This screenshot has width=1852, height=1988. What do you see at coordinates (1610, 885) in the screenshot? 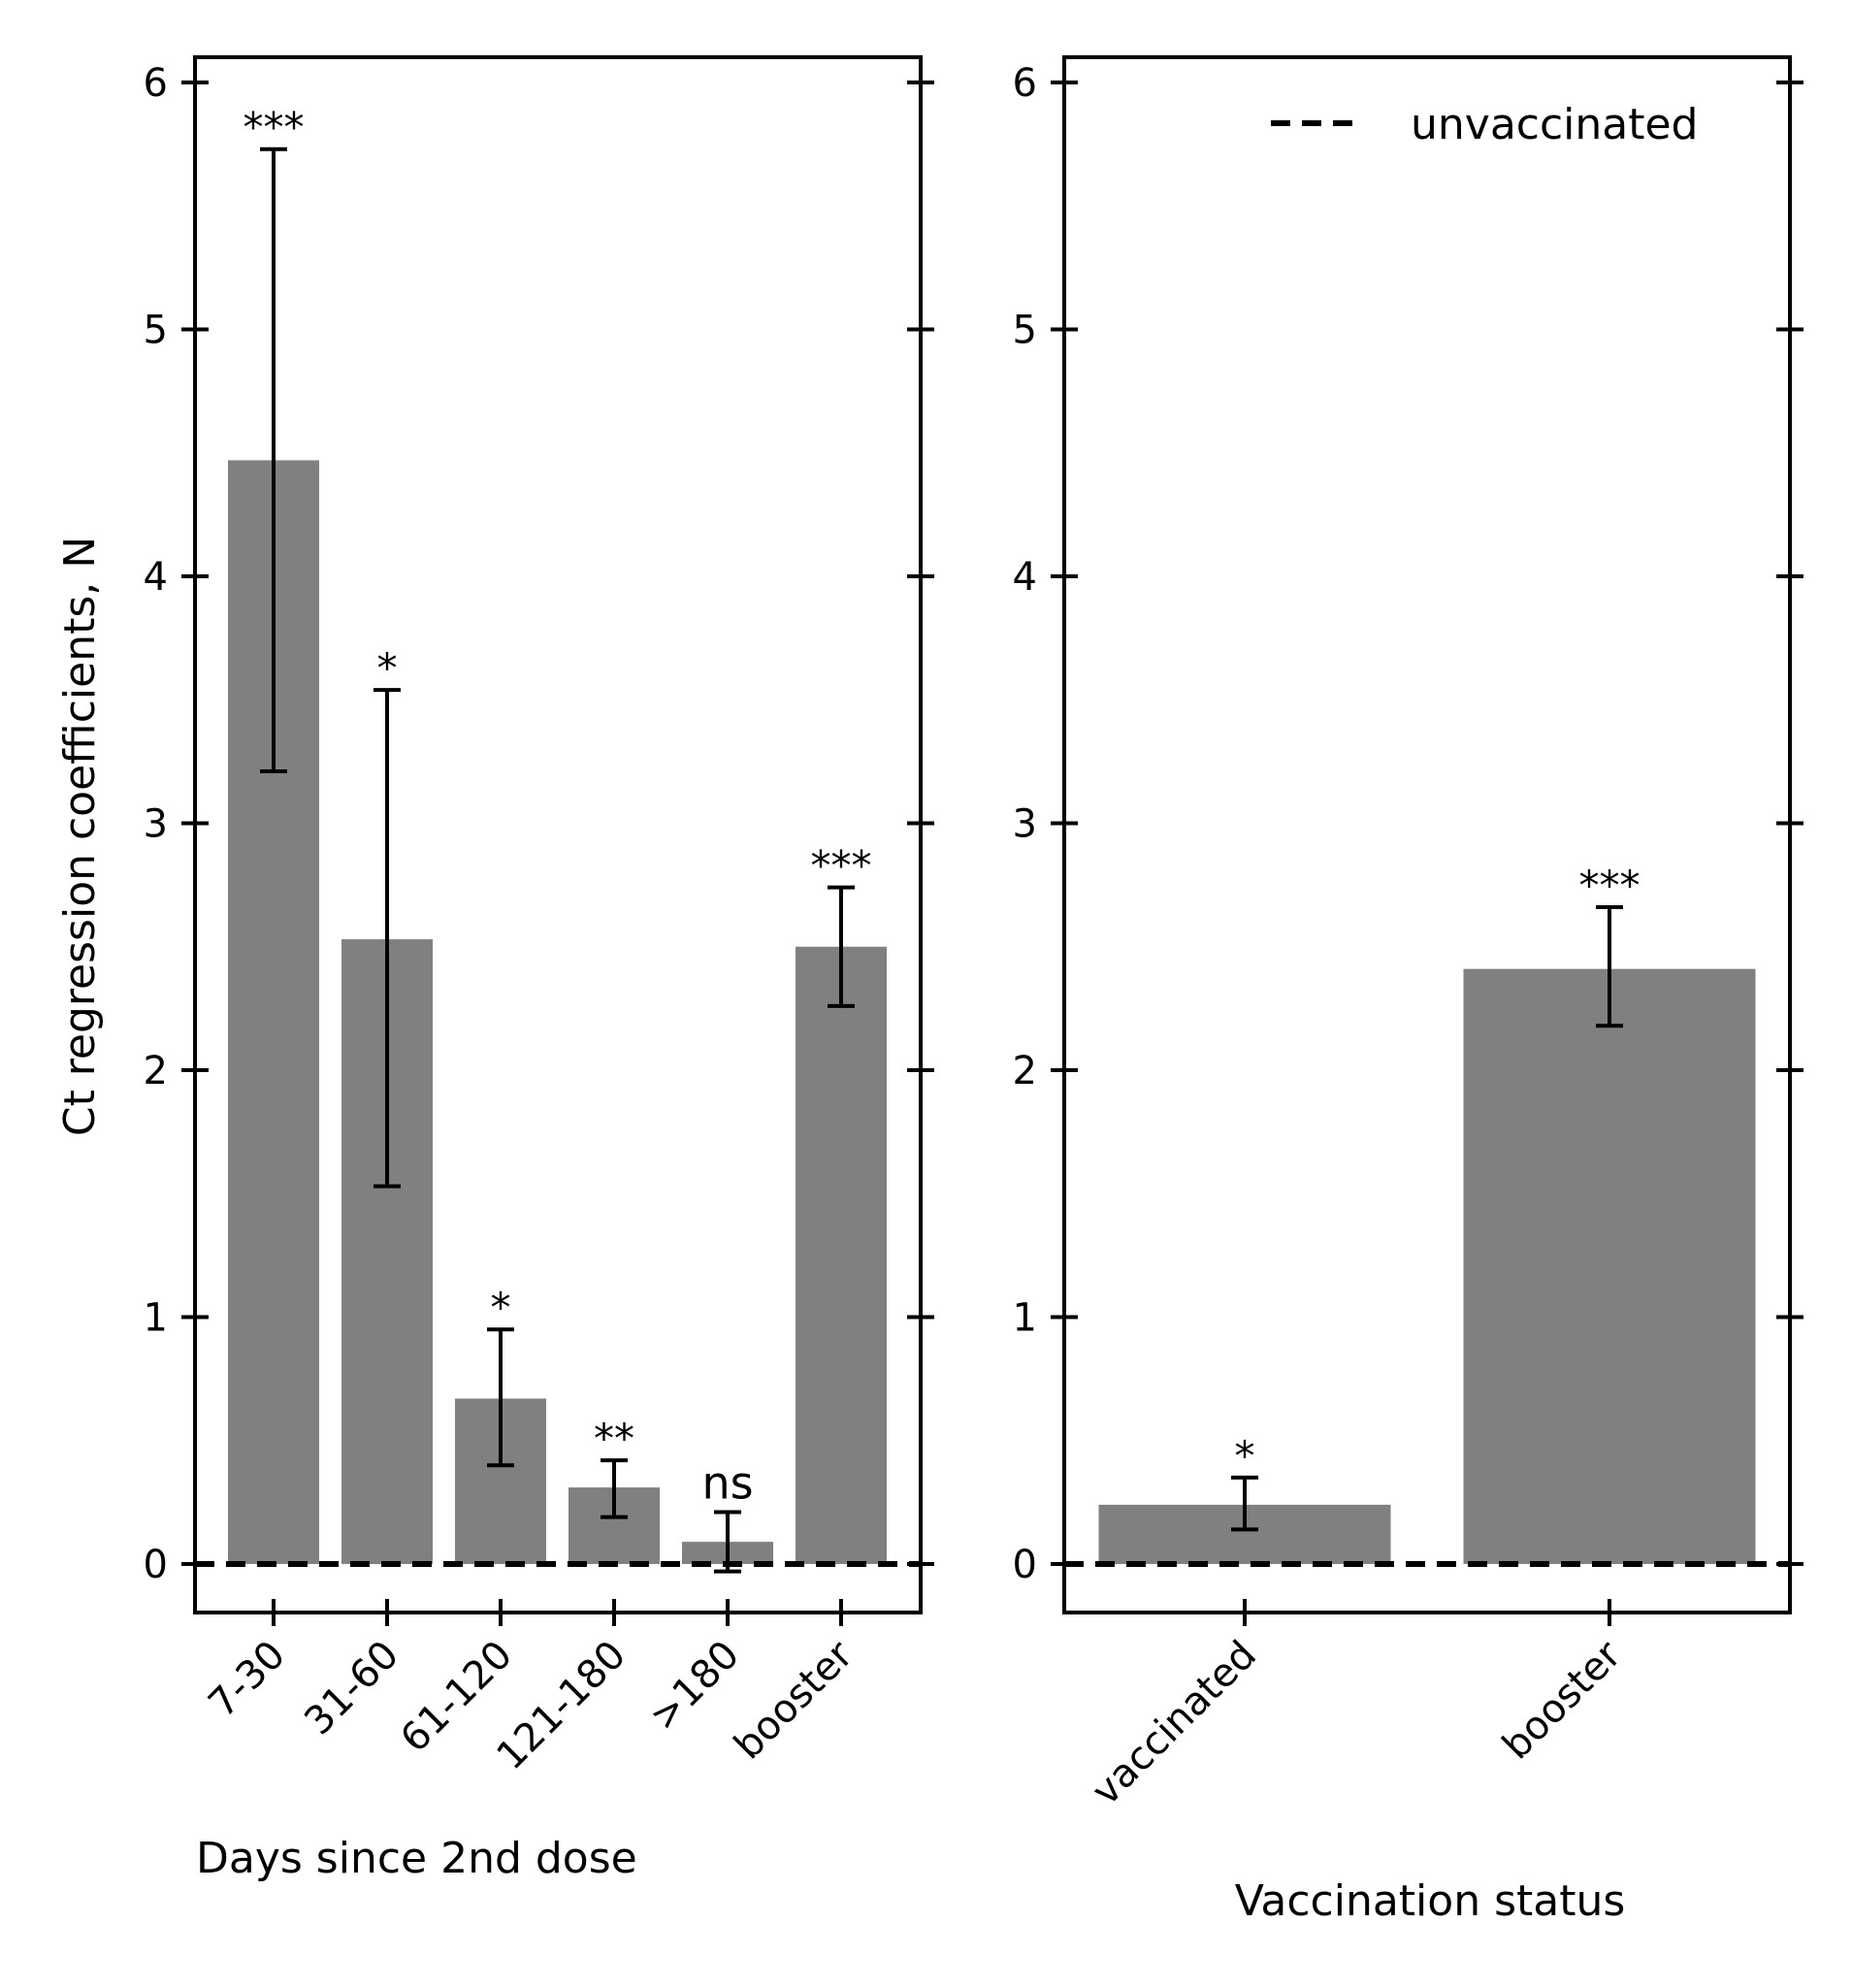
I see `significance-label-vacc-1: ***` at bounding box center [1610, 885].